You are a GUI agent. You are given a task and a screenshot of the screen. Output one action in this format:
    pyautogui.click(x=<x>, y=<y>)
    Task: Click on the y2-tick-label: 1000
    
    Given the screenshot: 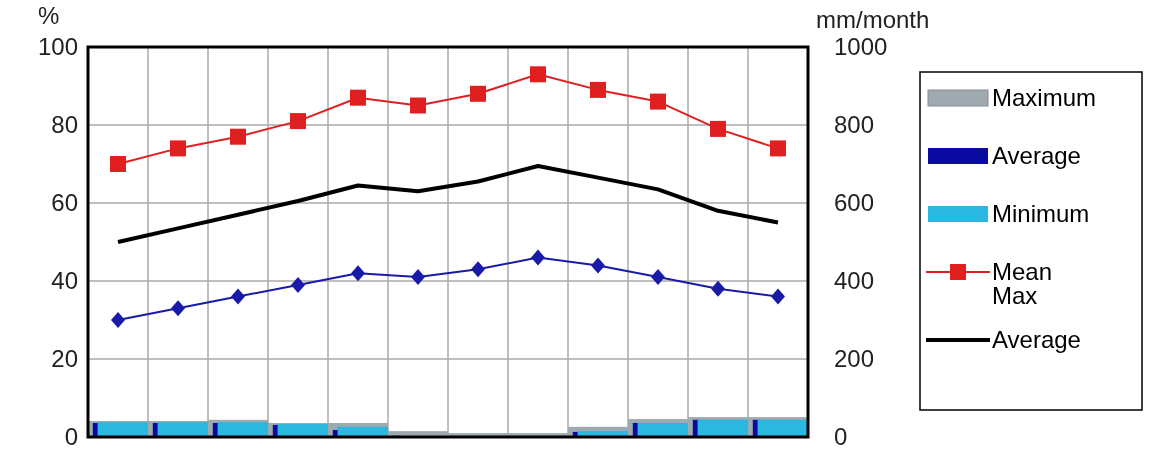 What is the action you would take?
    pyautogui.click(x=861, y=46)
    